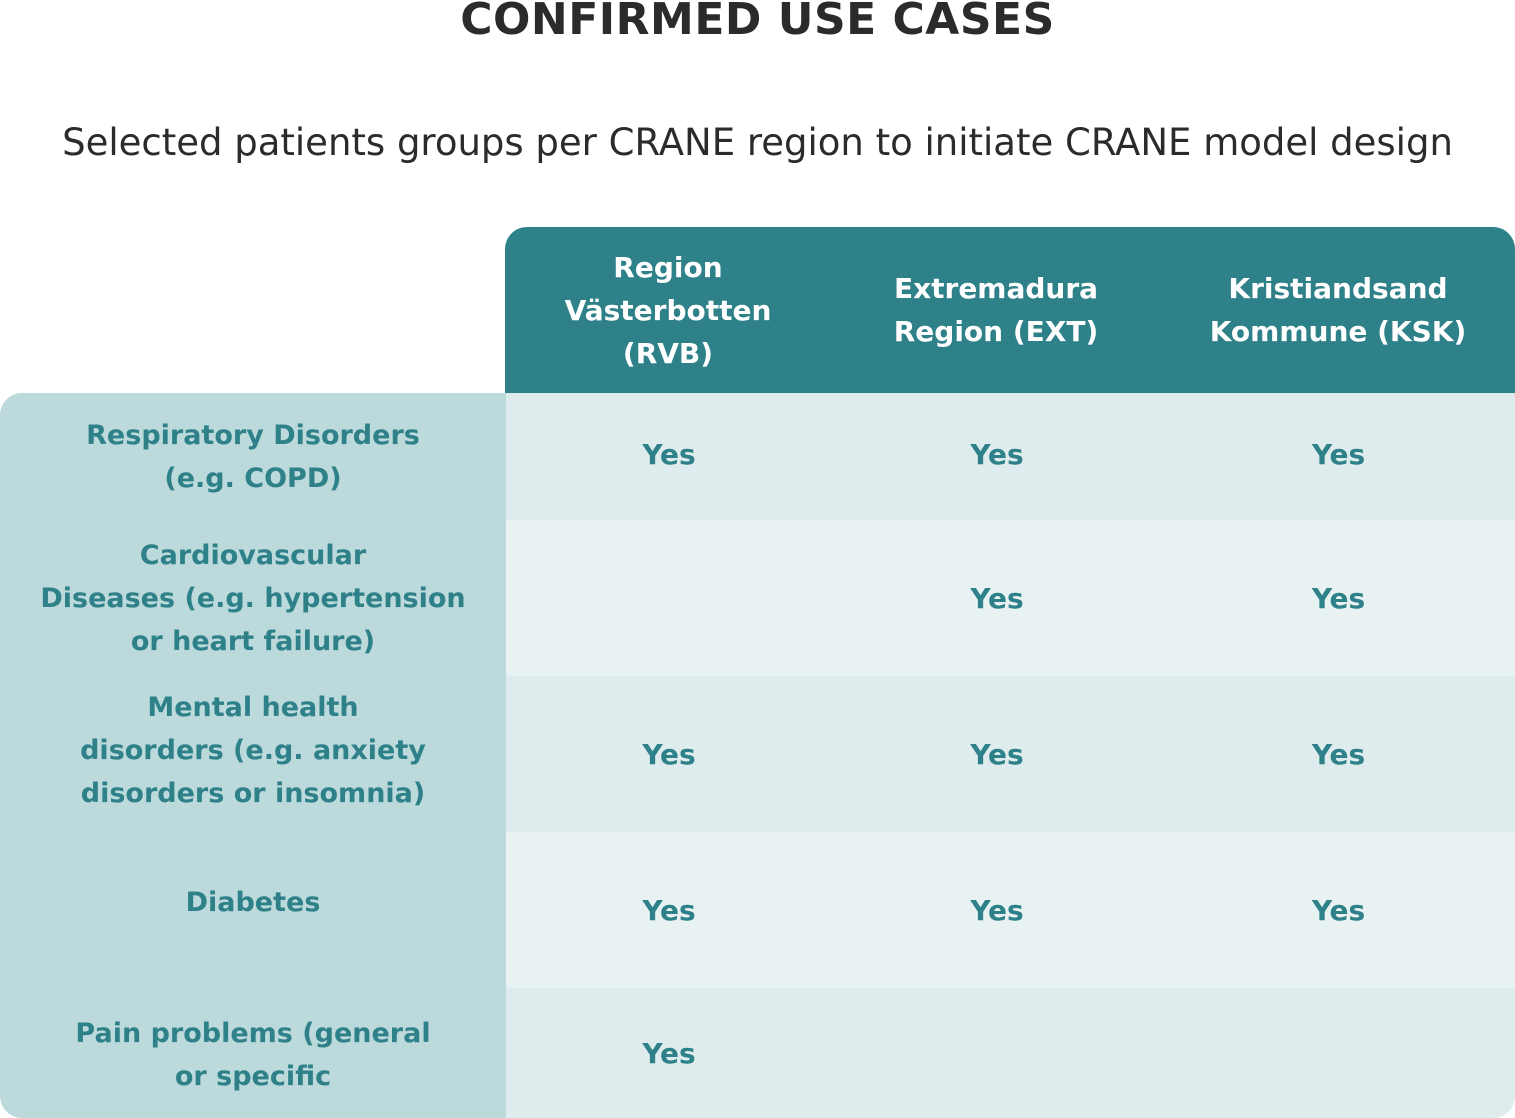  I want to click on row-label-diabetes: Diabetes, so click(253, 910).